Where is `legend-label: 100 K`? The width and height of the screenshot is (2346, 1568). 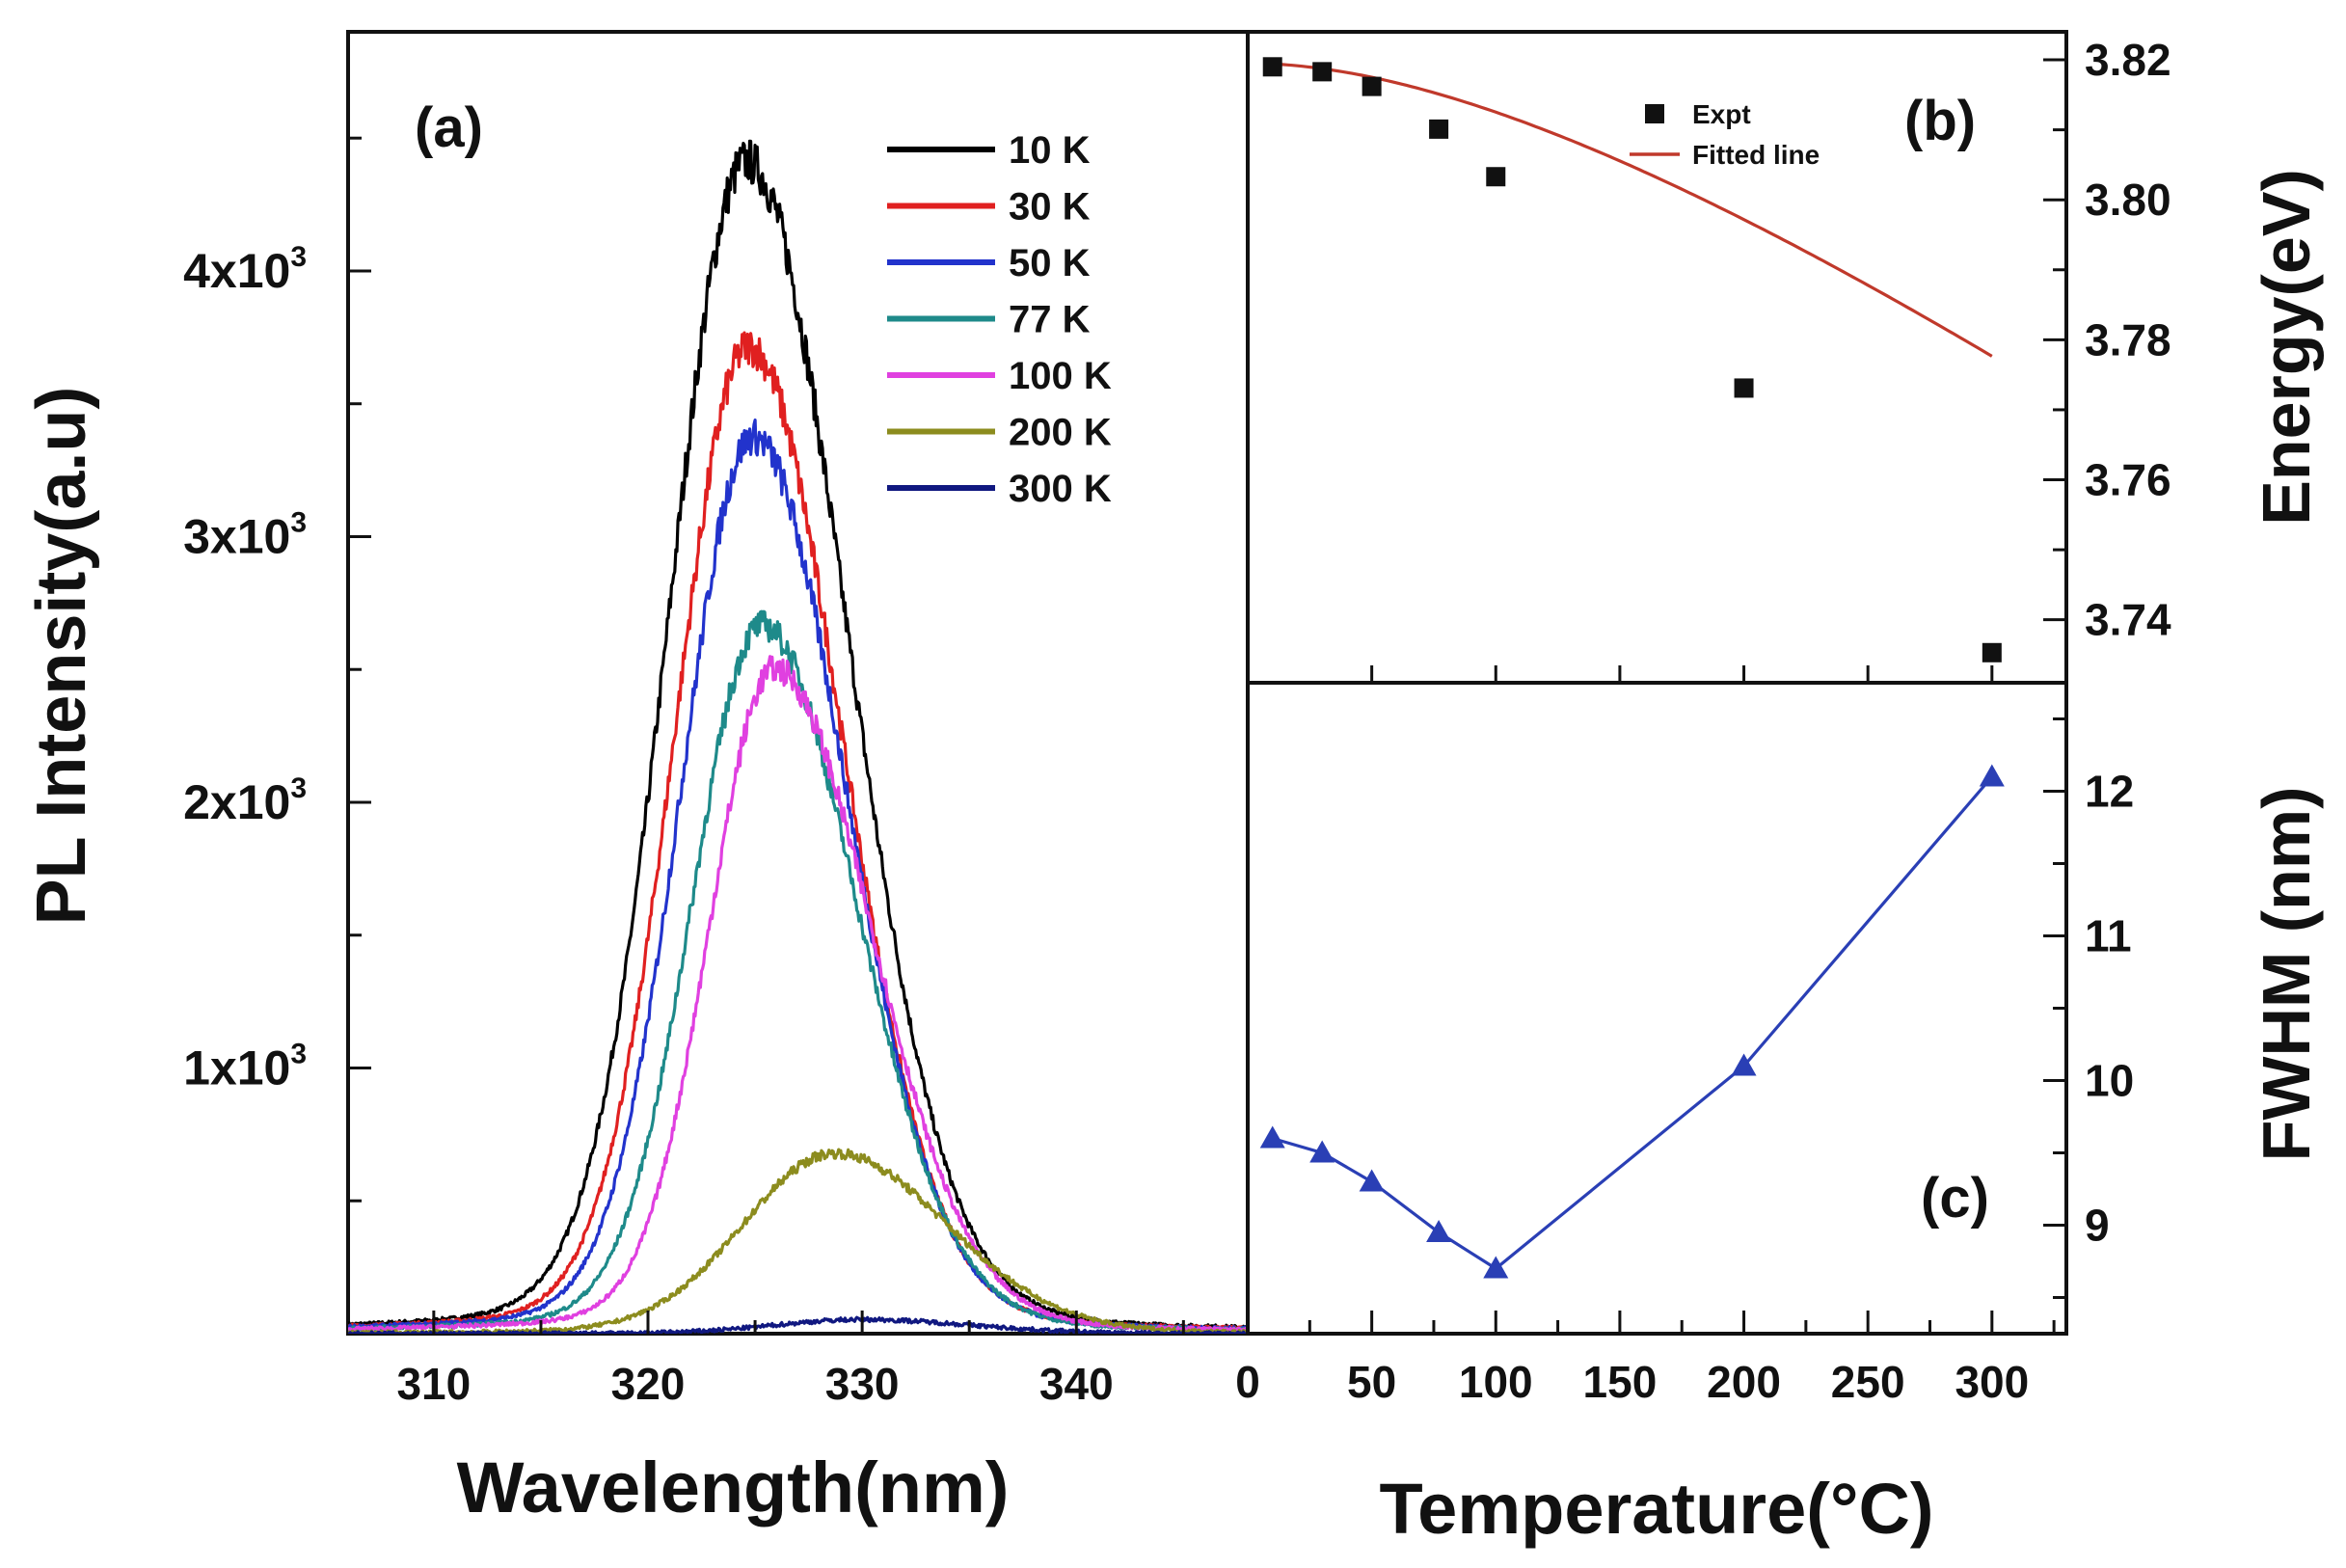
legend-label: 100 K is located at coordinates (1060, 376).